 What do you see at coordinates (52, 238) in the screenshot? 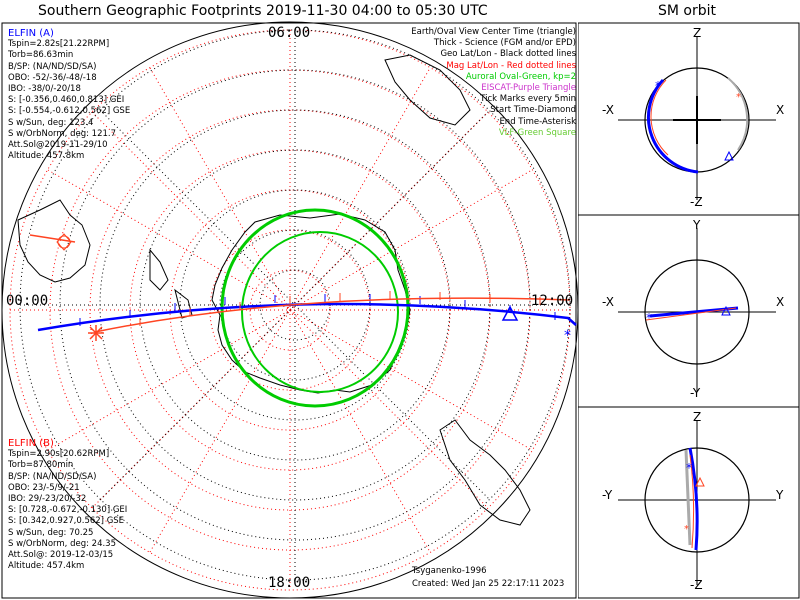
I see `elfin-b-side-track` at bounding box center [52, 238].